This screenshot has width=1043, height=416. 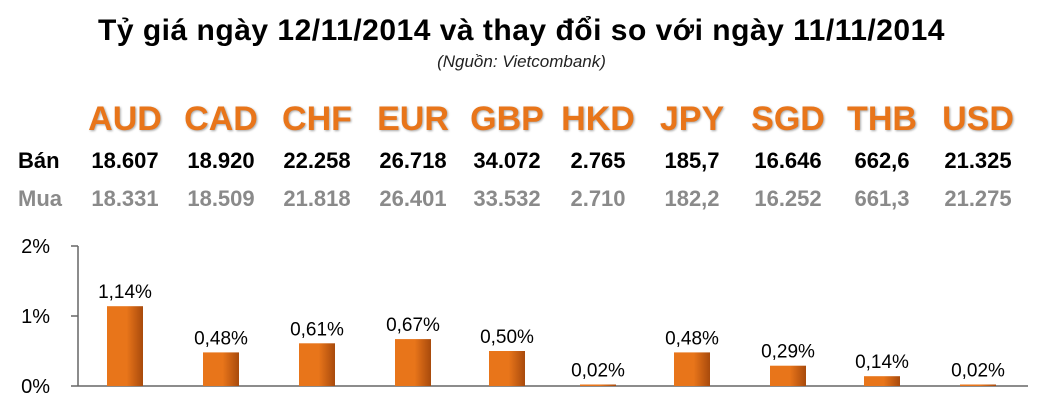 I want to click on currency-code-cad: CAD, so click(x=221, y=119).